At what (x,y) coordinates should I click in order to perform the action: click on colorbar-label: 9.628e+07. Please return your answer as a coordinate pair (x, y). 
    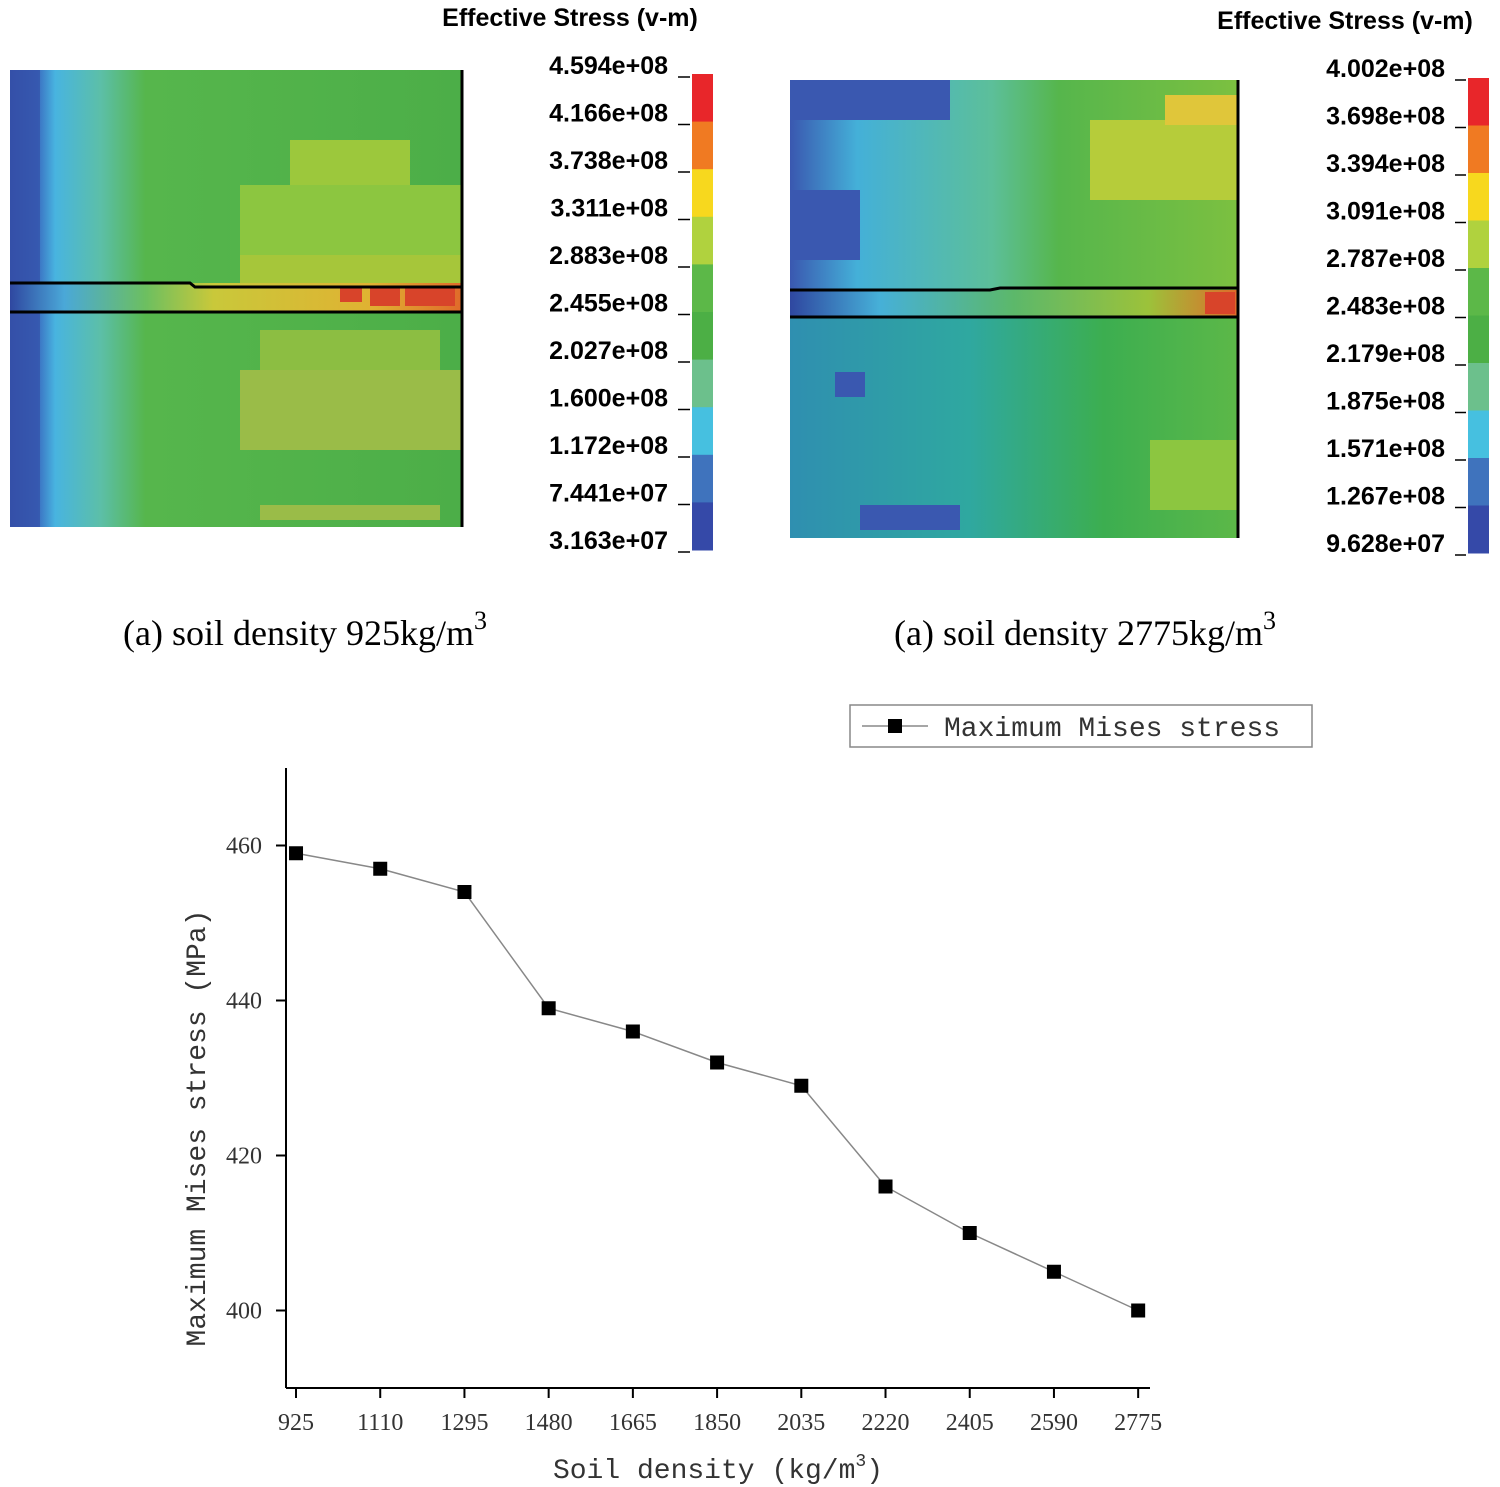
    Looking at the image, I should click on (1385, 544).